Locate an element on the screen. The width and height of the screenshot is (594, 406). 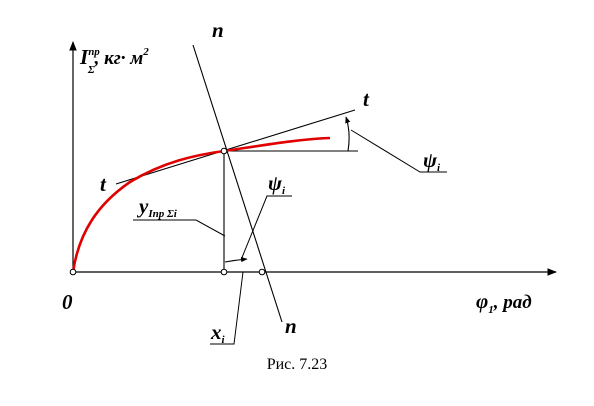
figure-caption: Рис. 7.23 is located at coordinates (297, 364).